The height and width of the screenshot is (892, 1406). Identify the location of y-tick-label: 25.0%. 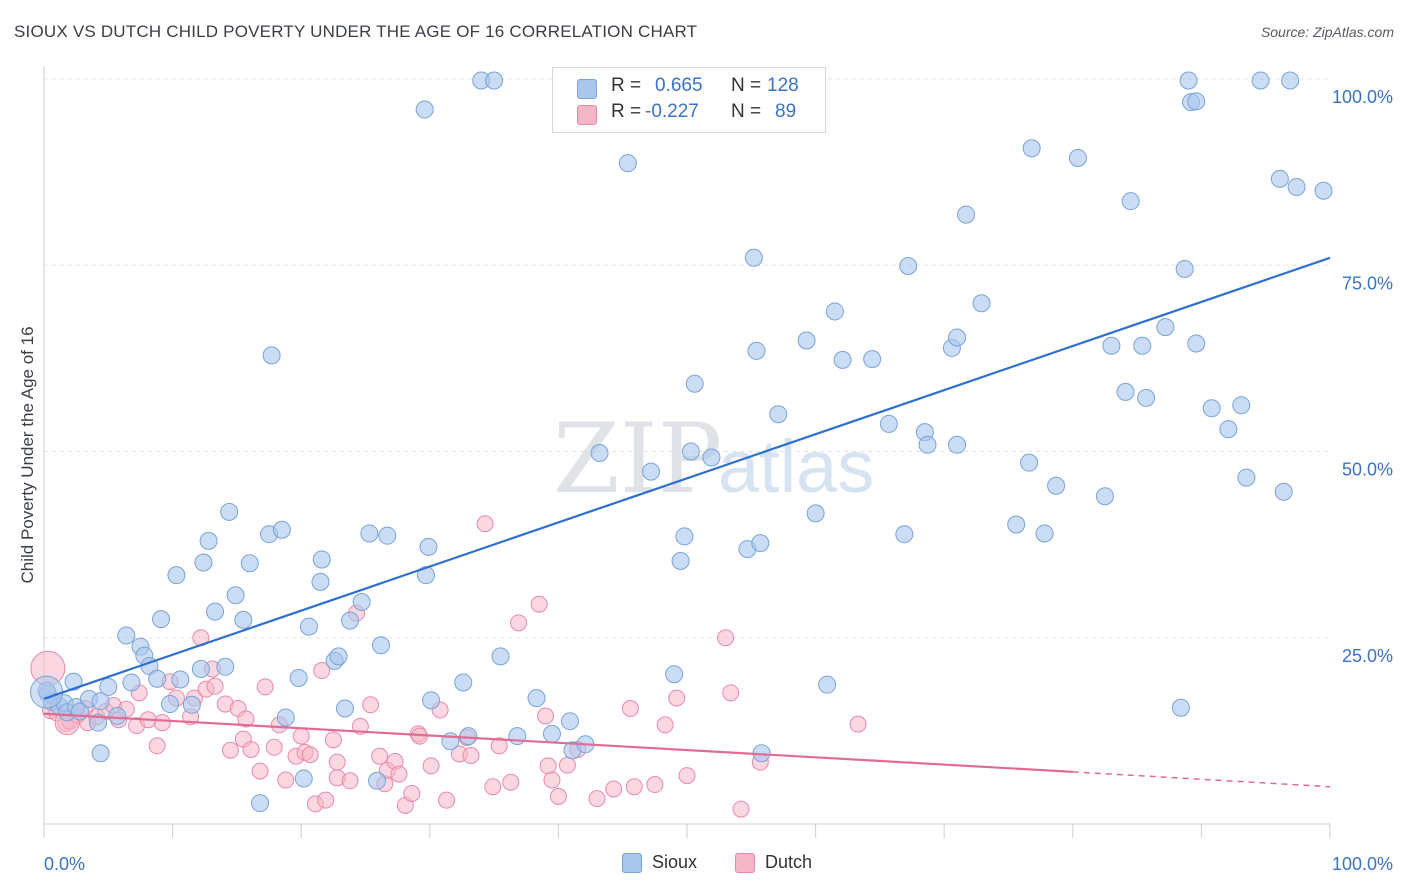
(1367, 656).